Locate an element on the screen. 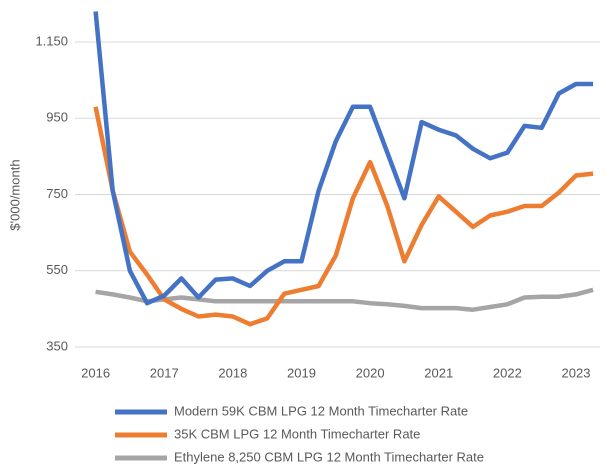  x-tick-label: 2021 is located at coordinates (438, 372).